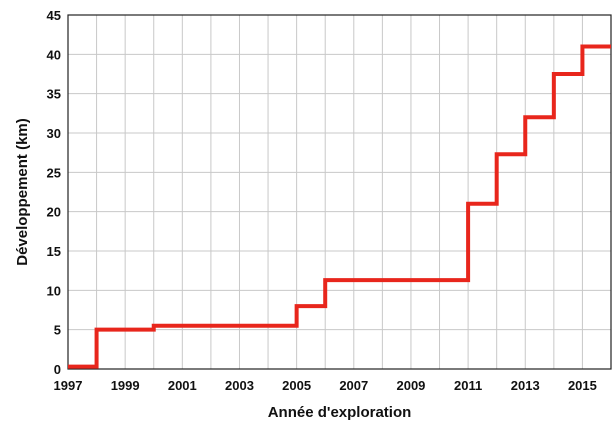 This screenshot has width=614, height=427. I want to click on x-tick-label: 2009, so click(410, 385).